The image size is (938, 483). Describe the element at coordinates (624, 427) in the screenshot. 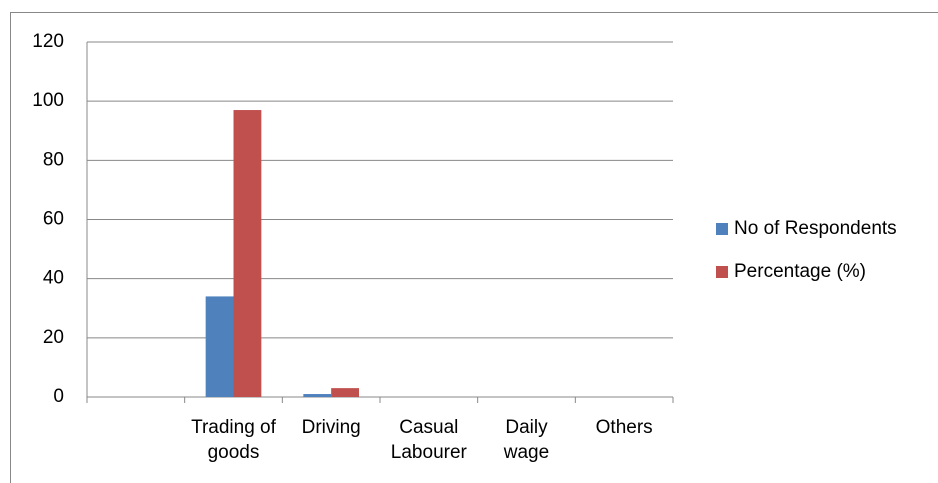

I see `x-tick-label: Others` at that location.